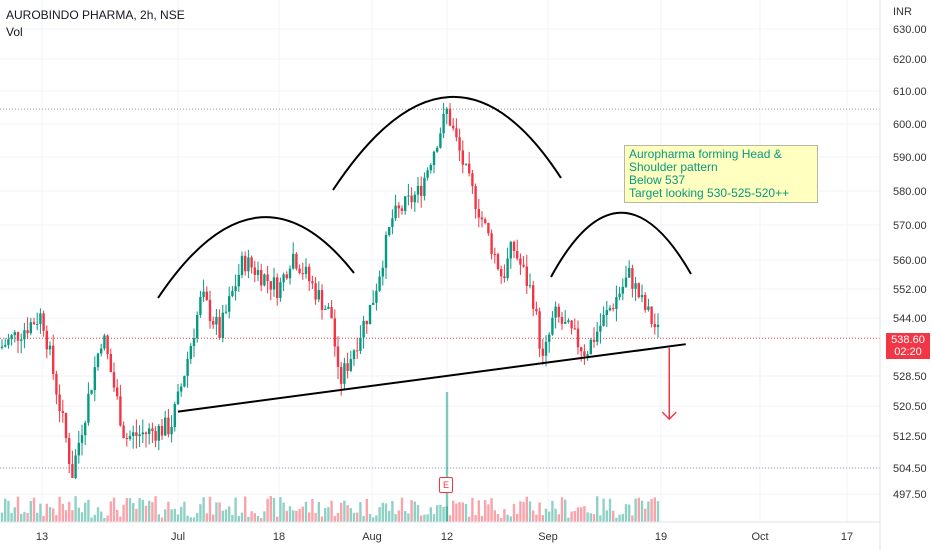 Image resolution: width=932 pixels, height=550 pixels. Describe the element at coordinates (910, 495) in the screenshot. I see `price-tick-label: 497.50` at that location.